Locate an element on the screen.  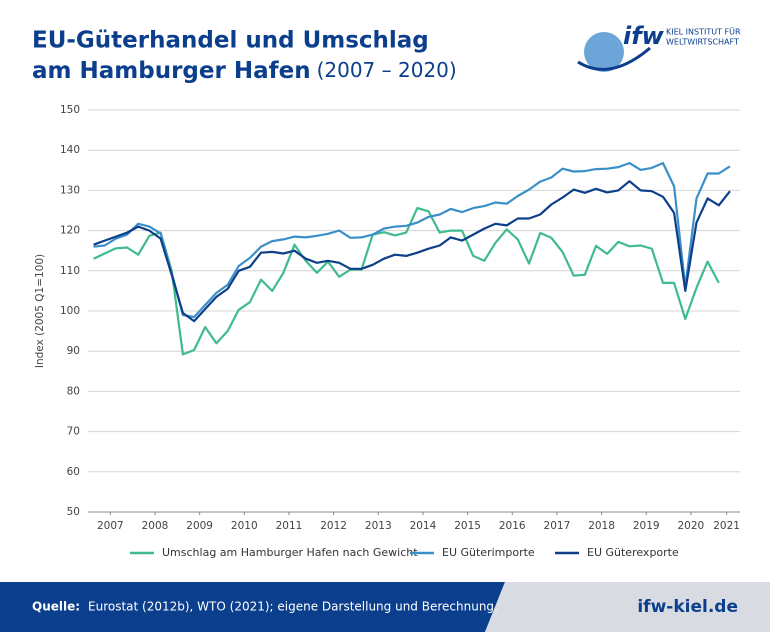
y-tick-label: 80 is located at coordinates (73, 391).